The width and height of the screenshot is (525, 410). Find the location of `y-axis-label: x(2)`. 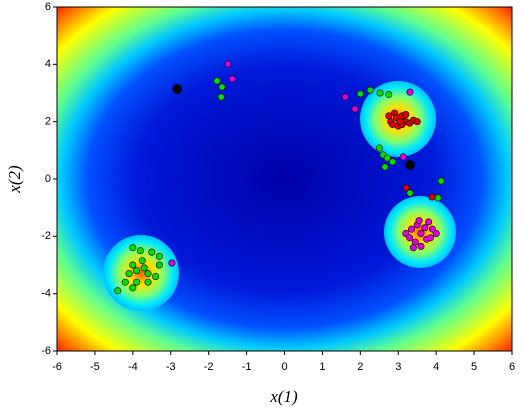

y-axis-label: x(2) is located at coordinates (14, 179).